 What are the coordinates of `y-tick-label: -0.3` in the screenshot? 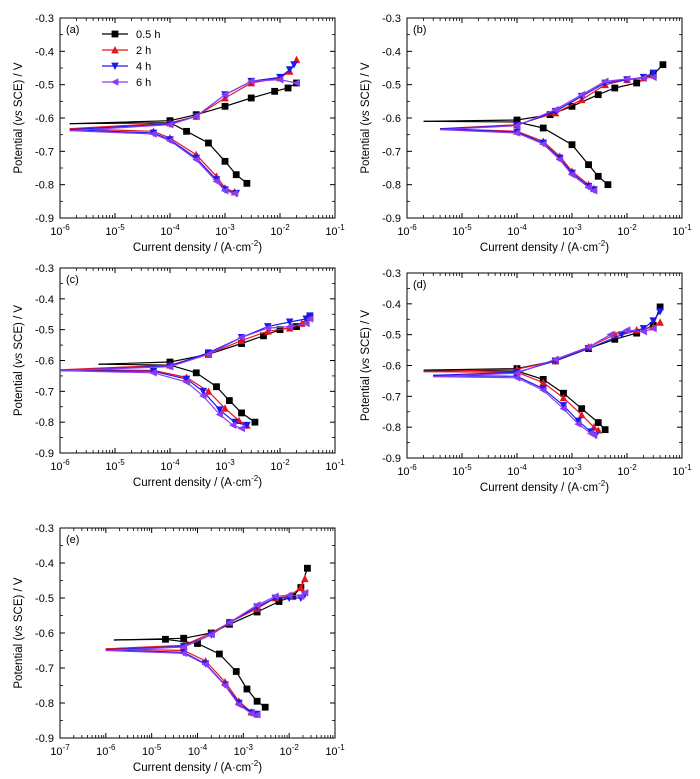 It's located at (44, 19).